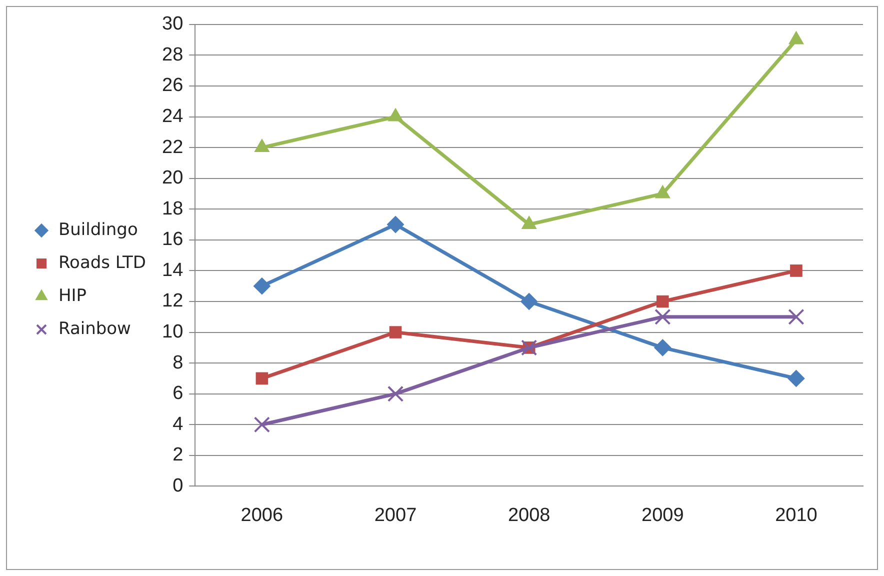 The width and height of the screenshot is (884, 576). What do you see at coordinates (178, 363) in the screenshot?
I see `y-tick-label: 8` at bounding box center [178, 363].